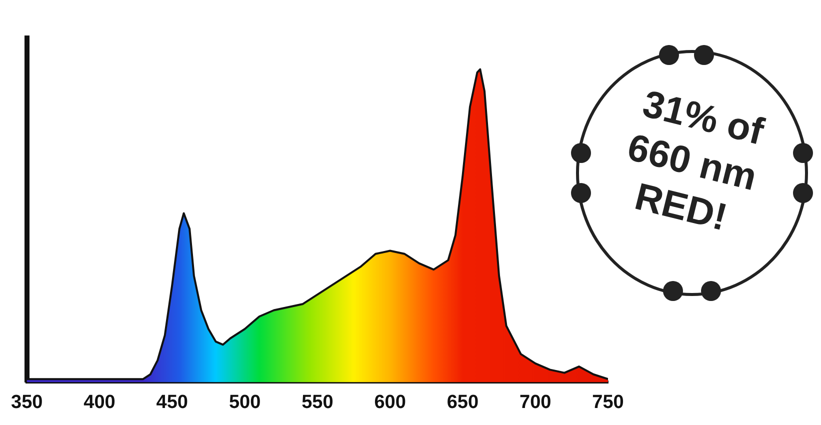  Describe the element at coordinates (27, 402) in the screenshot. I see `x-tick-label: 350` at that location.